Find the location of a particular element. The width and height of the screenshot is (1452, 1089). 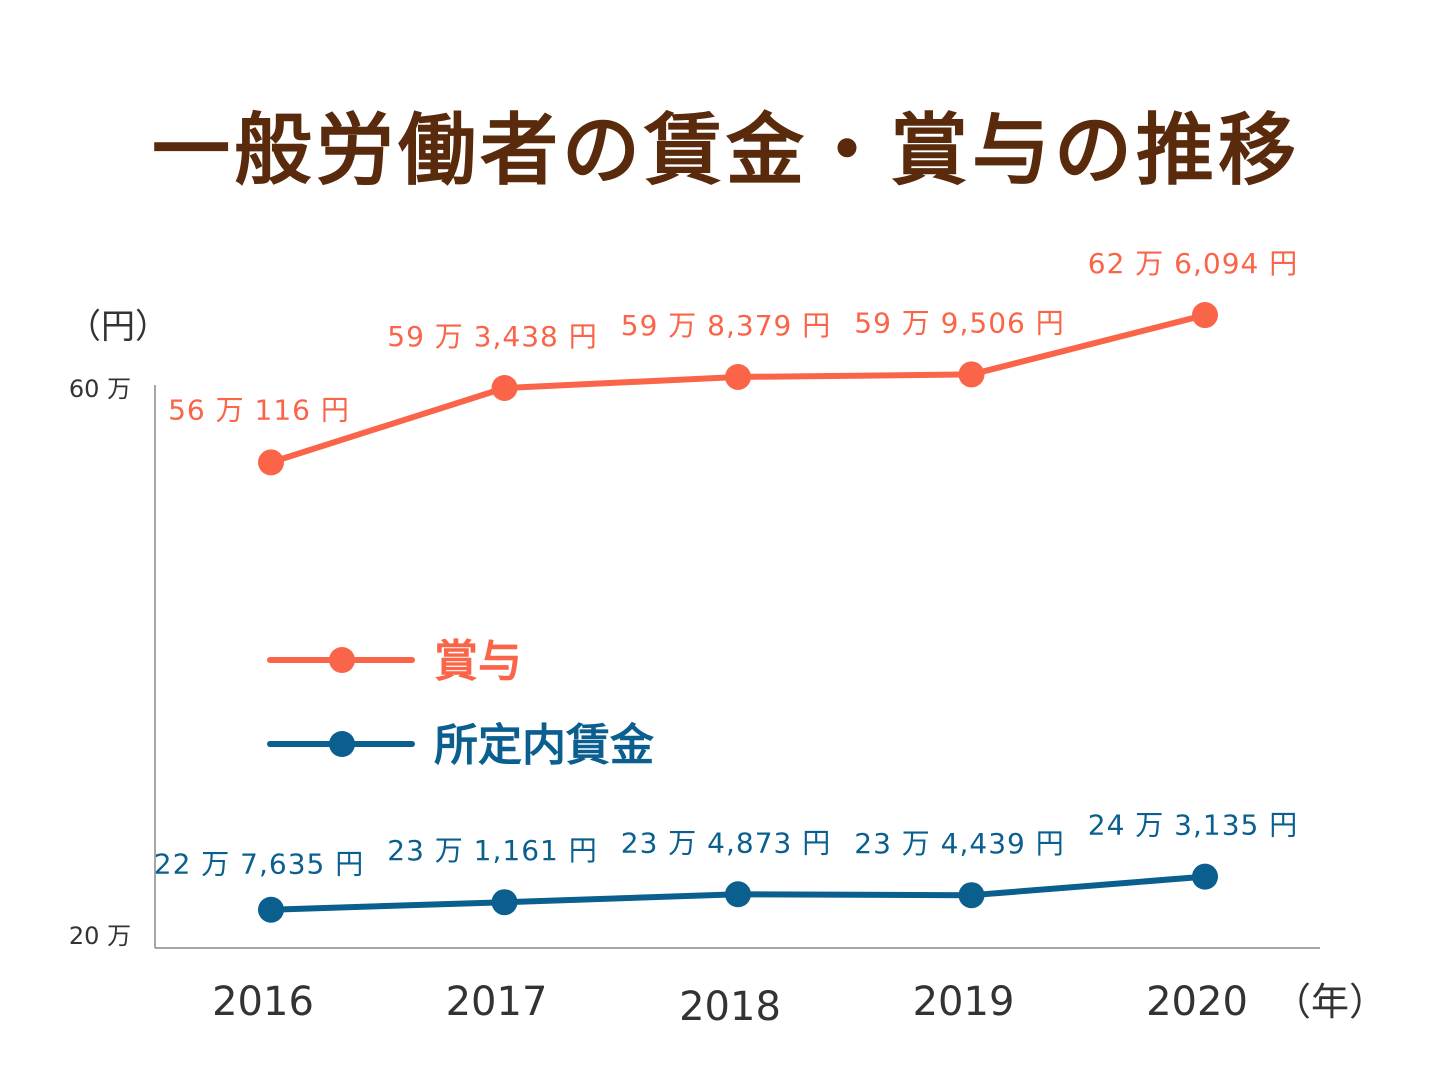

data-label: 23 万 4,439 円 is located at coordinates (959, 843).